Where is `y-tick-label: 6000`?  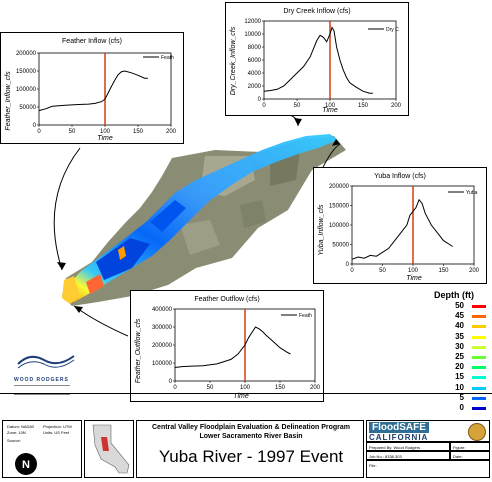
y-tick-label: 6000 is located at coordinates (255, 61).